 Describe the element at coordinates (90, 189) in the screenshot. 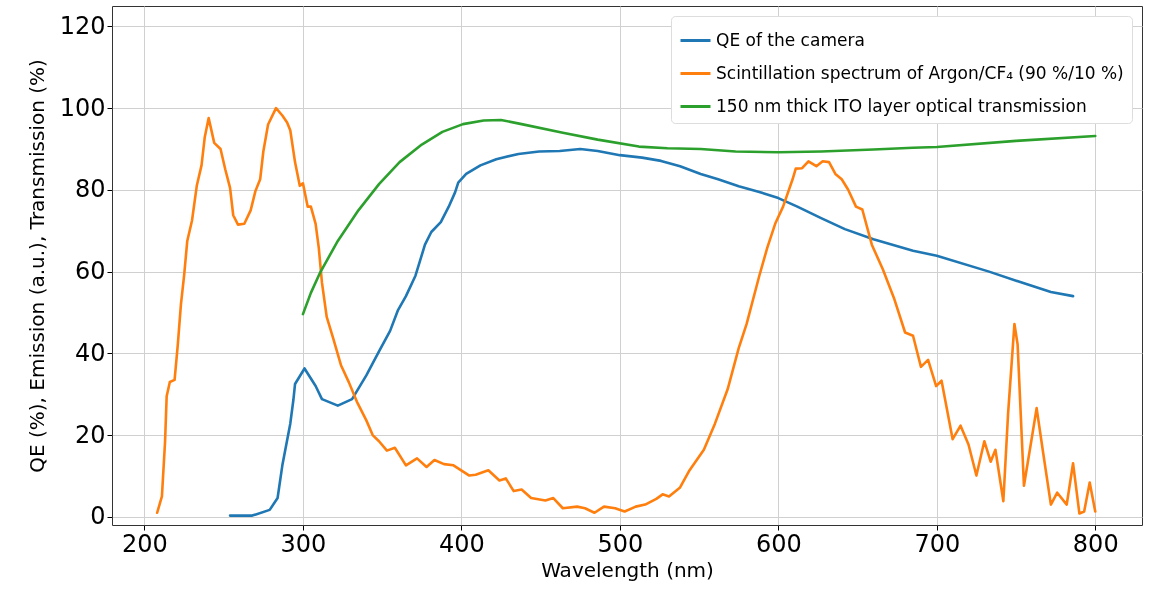

I see `y-tick-label: 80` at that location.